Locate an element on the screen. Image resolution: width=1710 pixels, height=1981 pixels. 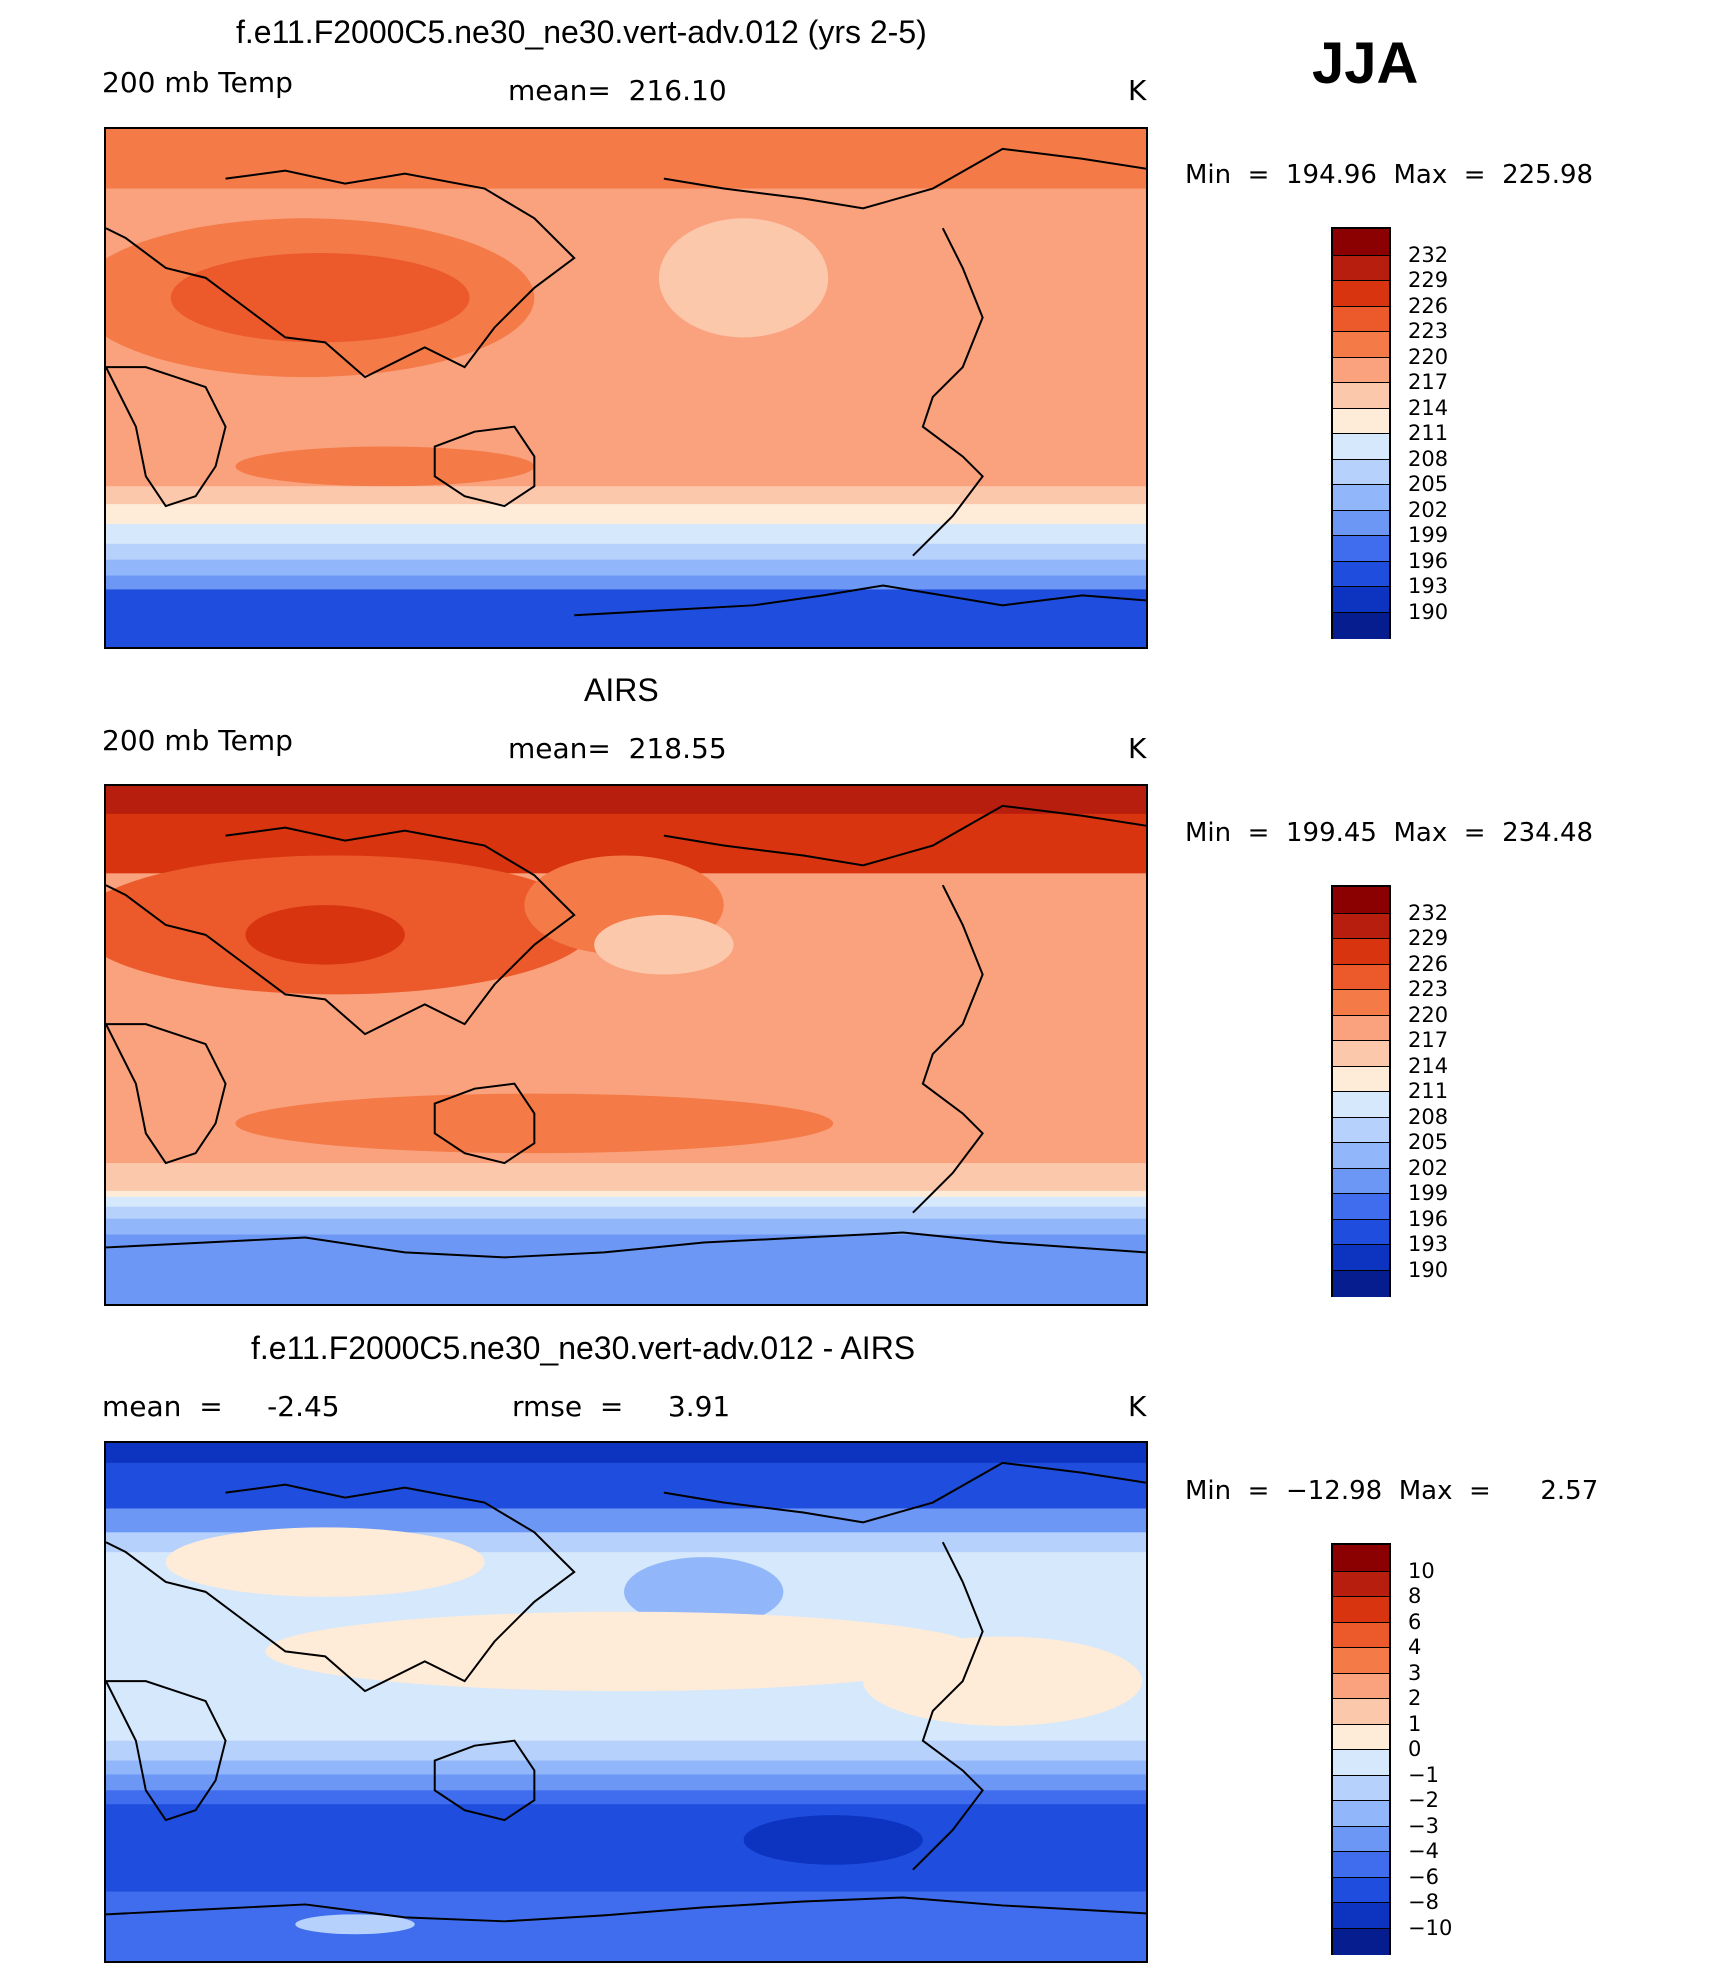
panel-1-field-label: 200 mb Temp is located at coordinates (197, 82).